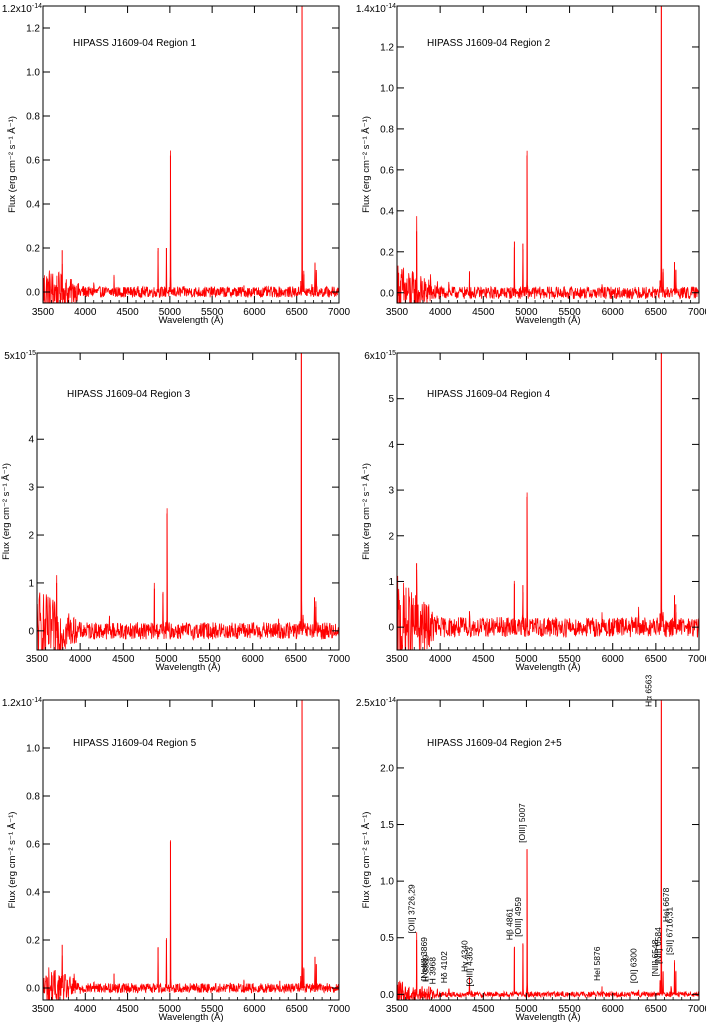 This screenshot has height=1030, width=706. What do you see at coordinates (489, 43) in the screenshot?
I see `panel-title: HIPASS J1609-04 Region 2` at bounding box center [489, 43].